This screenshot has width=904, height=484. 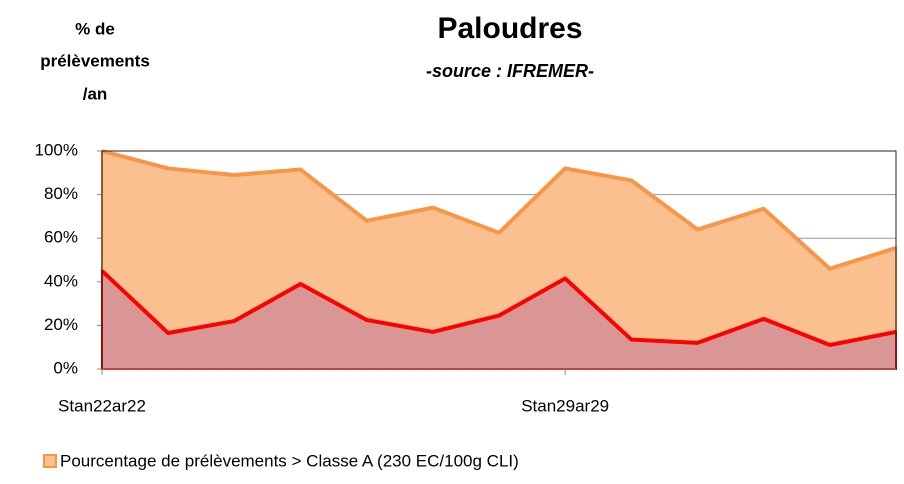 I want to click on y-tick-label: 60%, so click(x=61, y=237).